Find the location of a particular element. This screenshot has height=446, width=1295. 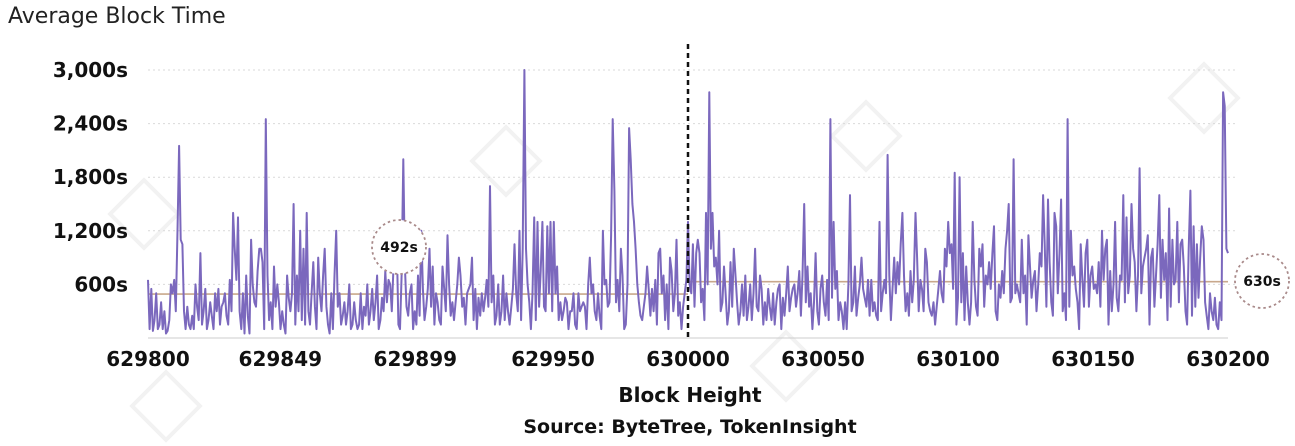

x-tick-label: 629849 is located at coordinates (281, 359).